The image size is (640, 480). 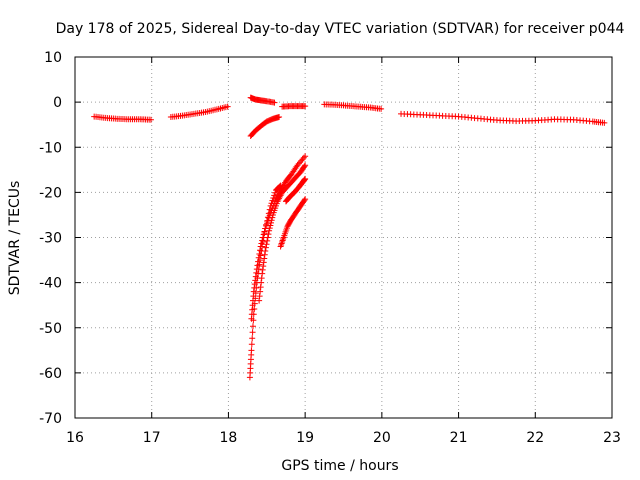 What do you see at coordinates (199, 112) in the screenshot?
I see `series-seg-b` at bounding box center [199, 112].